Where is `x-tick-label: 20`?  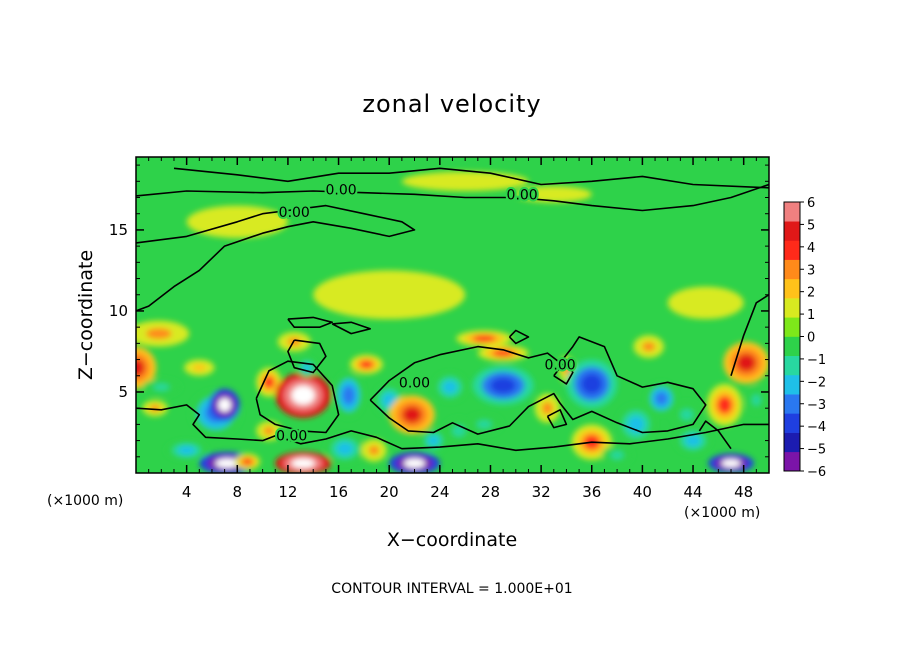 x-tick-label: 20 is located at coordinates (389, 492).